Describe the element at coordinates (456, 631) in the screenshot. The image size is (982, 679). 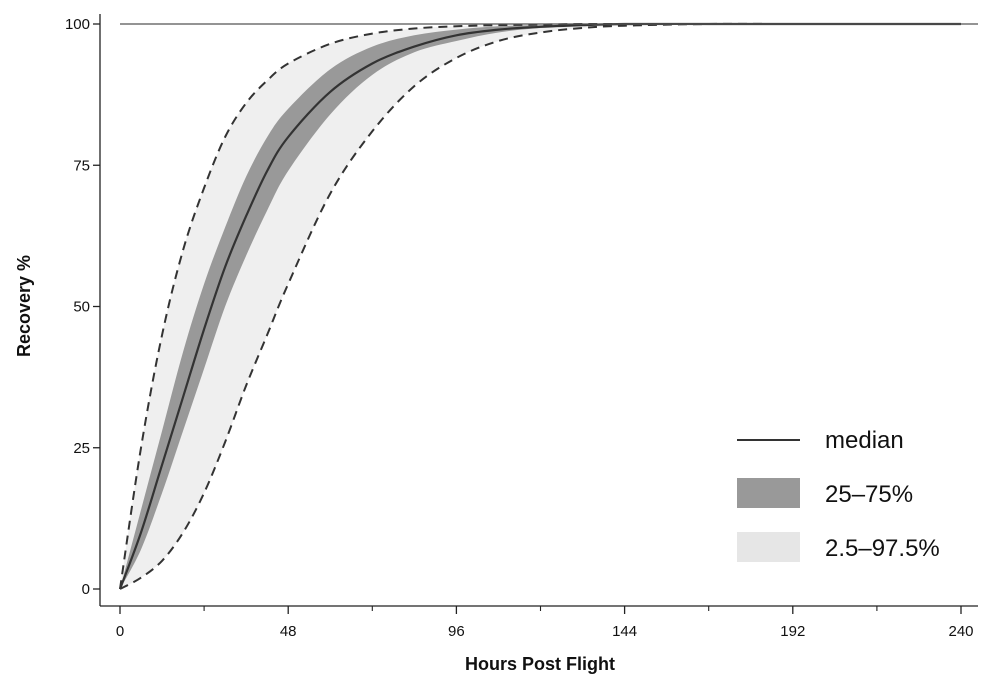
I see `x-tick-label-96: 96` at that location.